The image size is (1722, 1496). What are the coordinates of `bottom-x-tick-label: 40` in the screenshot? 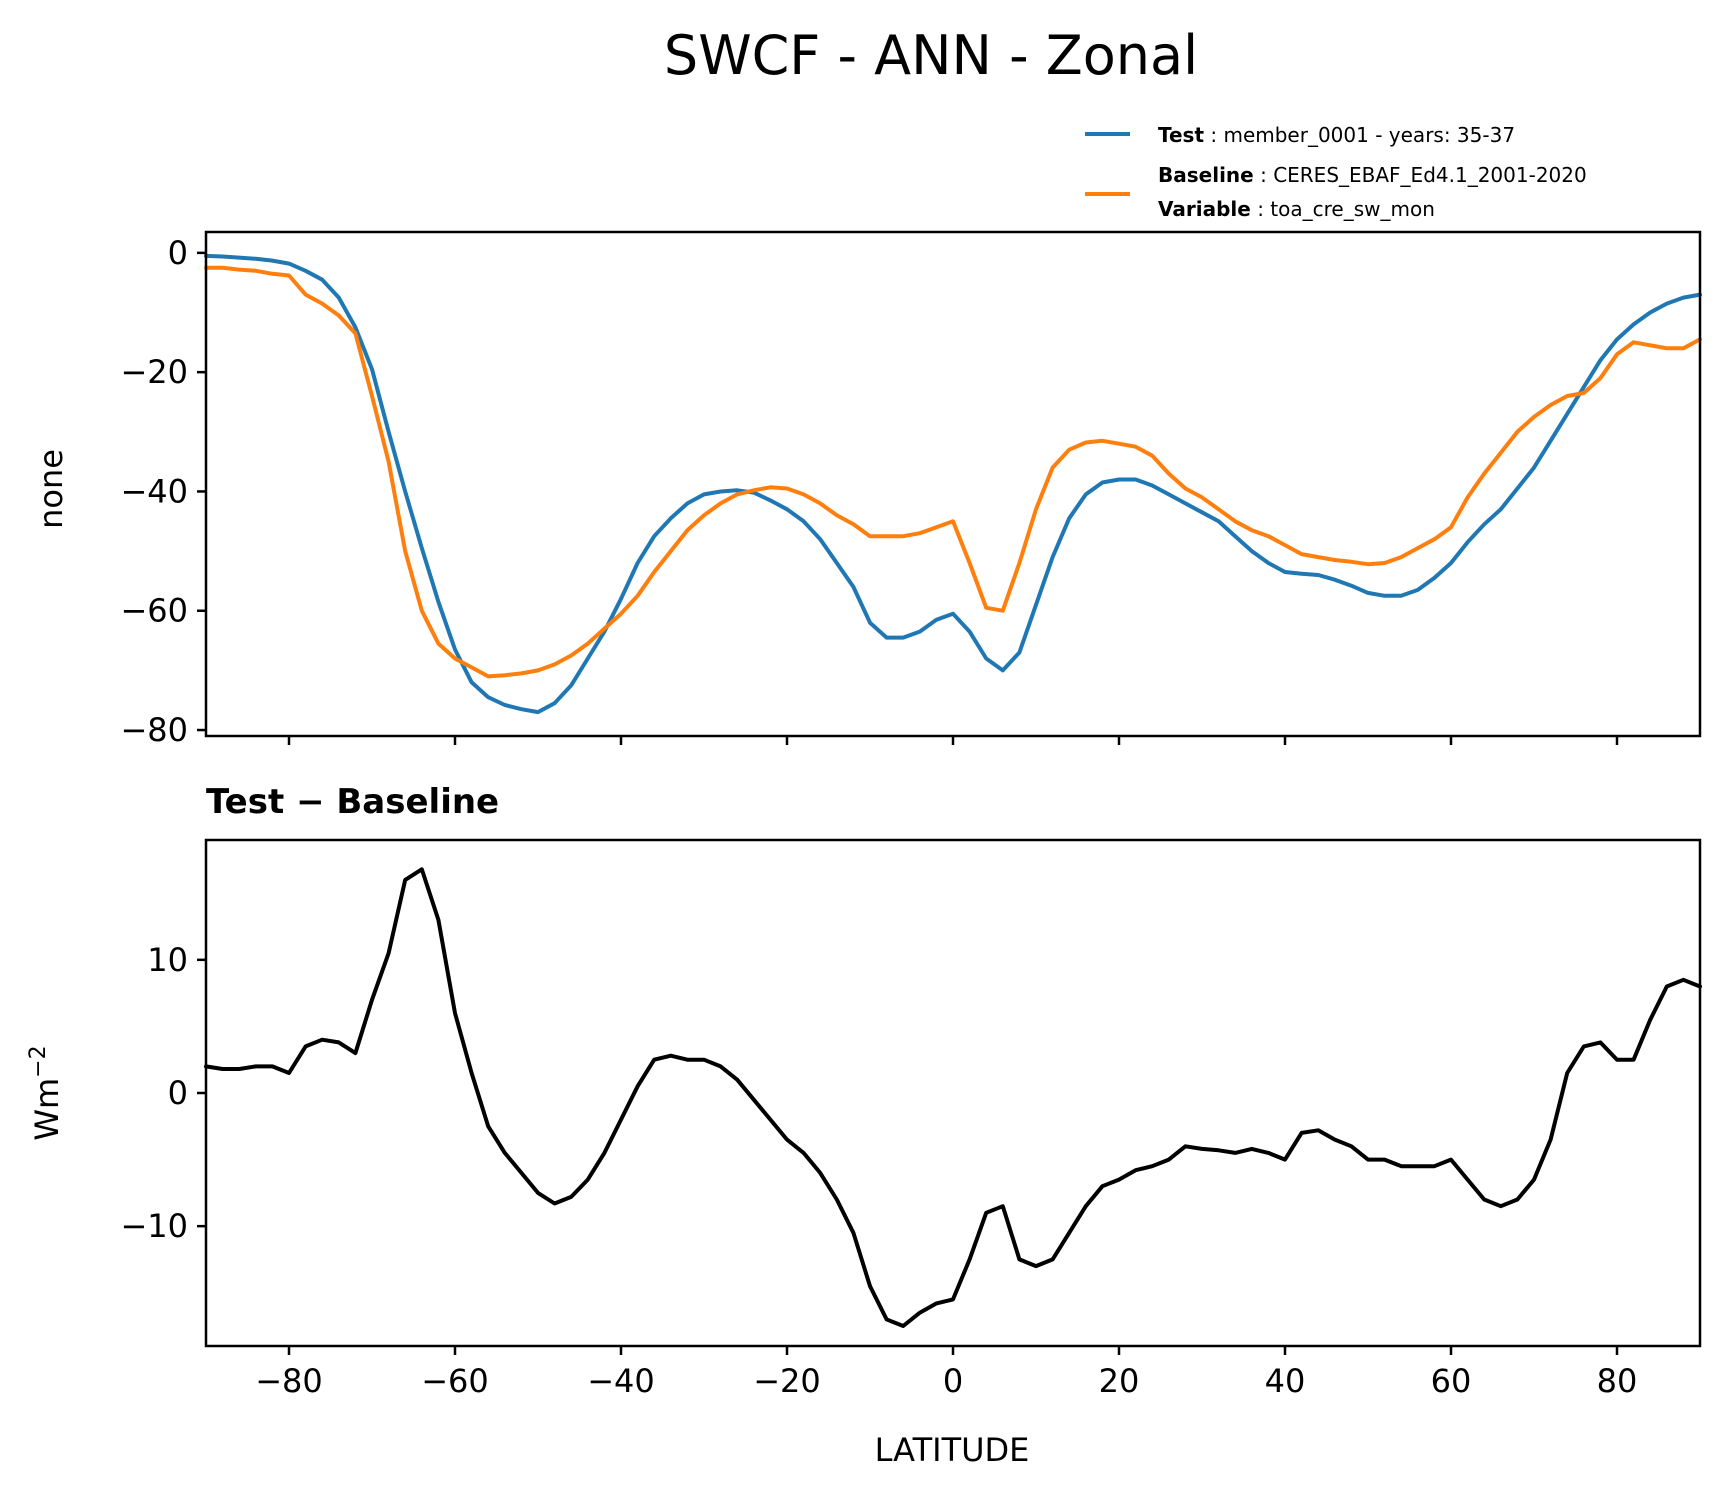 It's located at (1285, 1381).